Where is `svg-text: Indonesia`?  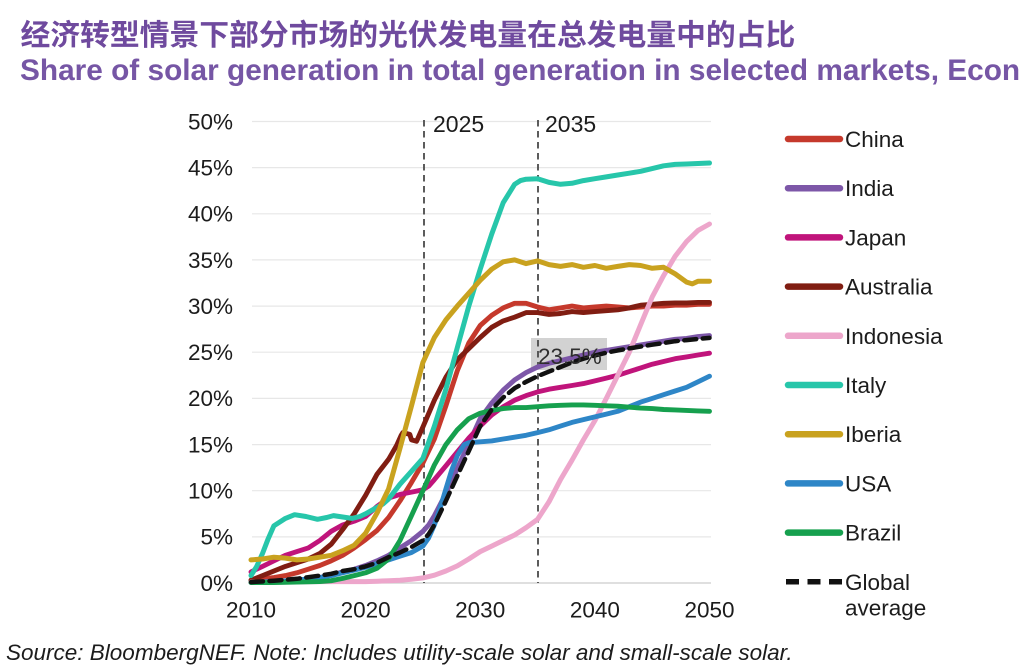 svg-text: Indonesia is located at coordinates (894, 336).